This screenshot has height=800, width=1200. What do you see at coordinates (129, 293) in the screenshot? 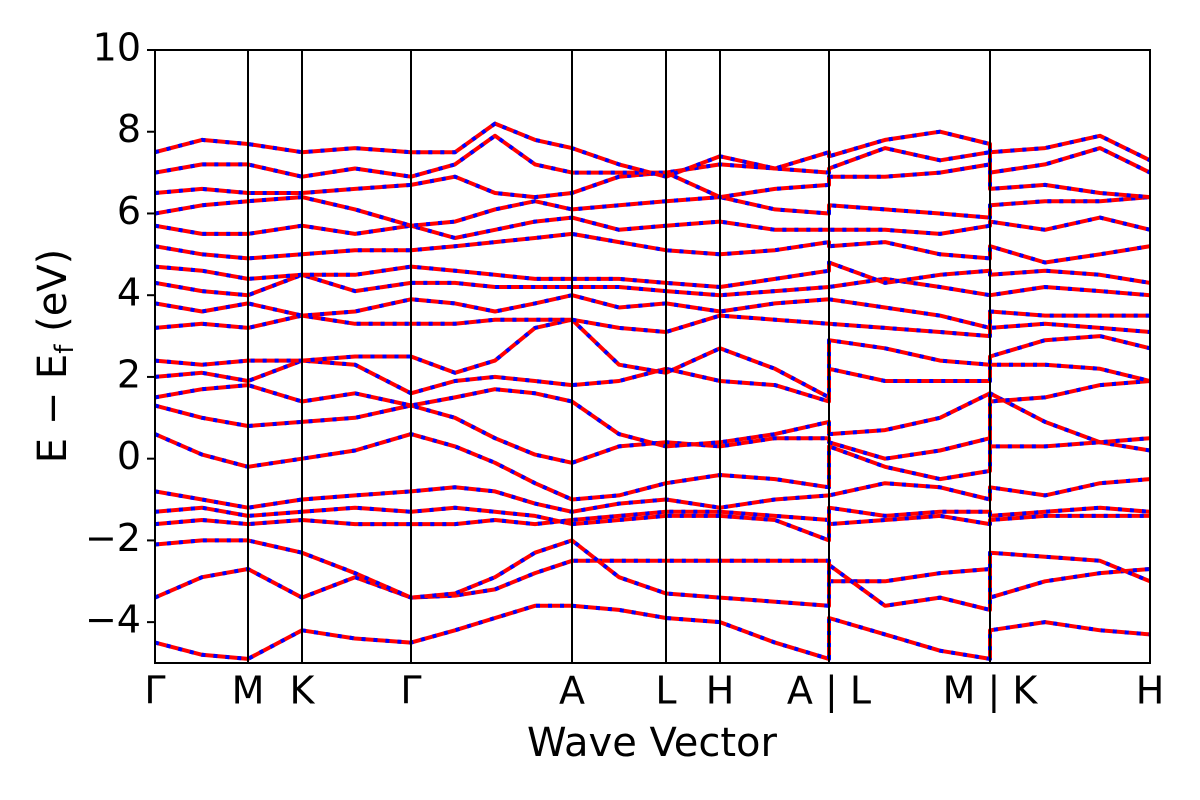
I see `y-tick-label: 4` at bounding box center [129, 293].